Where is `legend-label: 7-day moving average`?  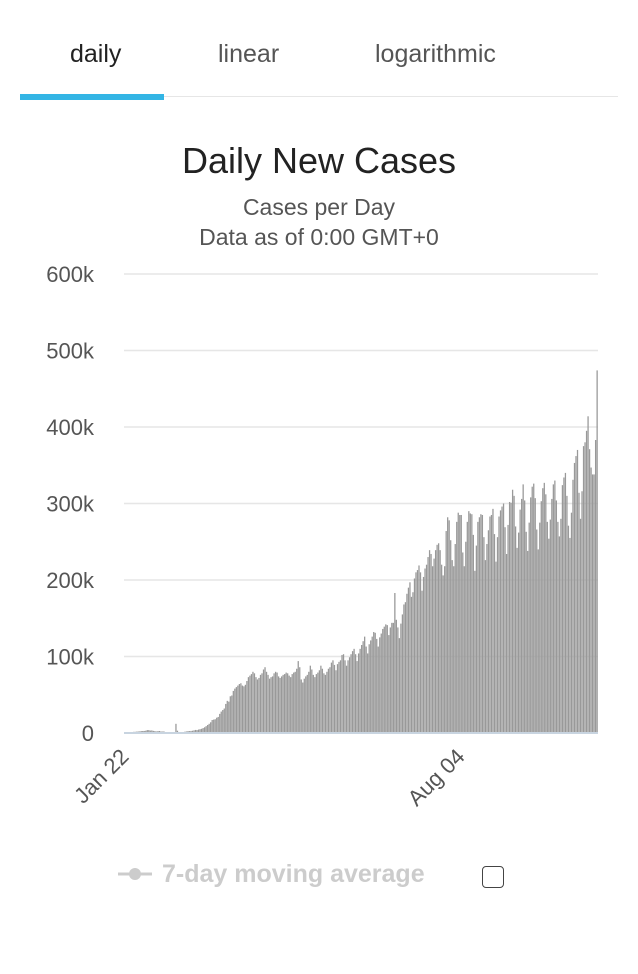
legend-label: 7-day moving average is located at coordinates (293, 874).